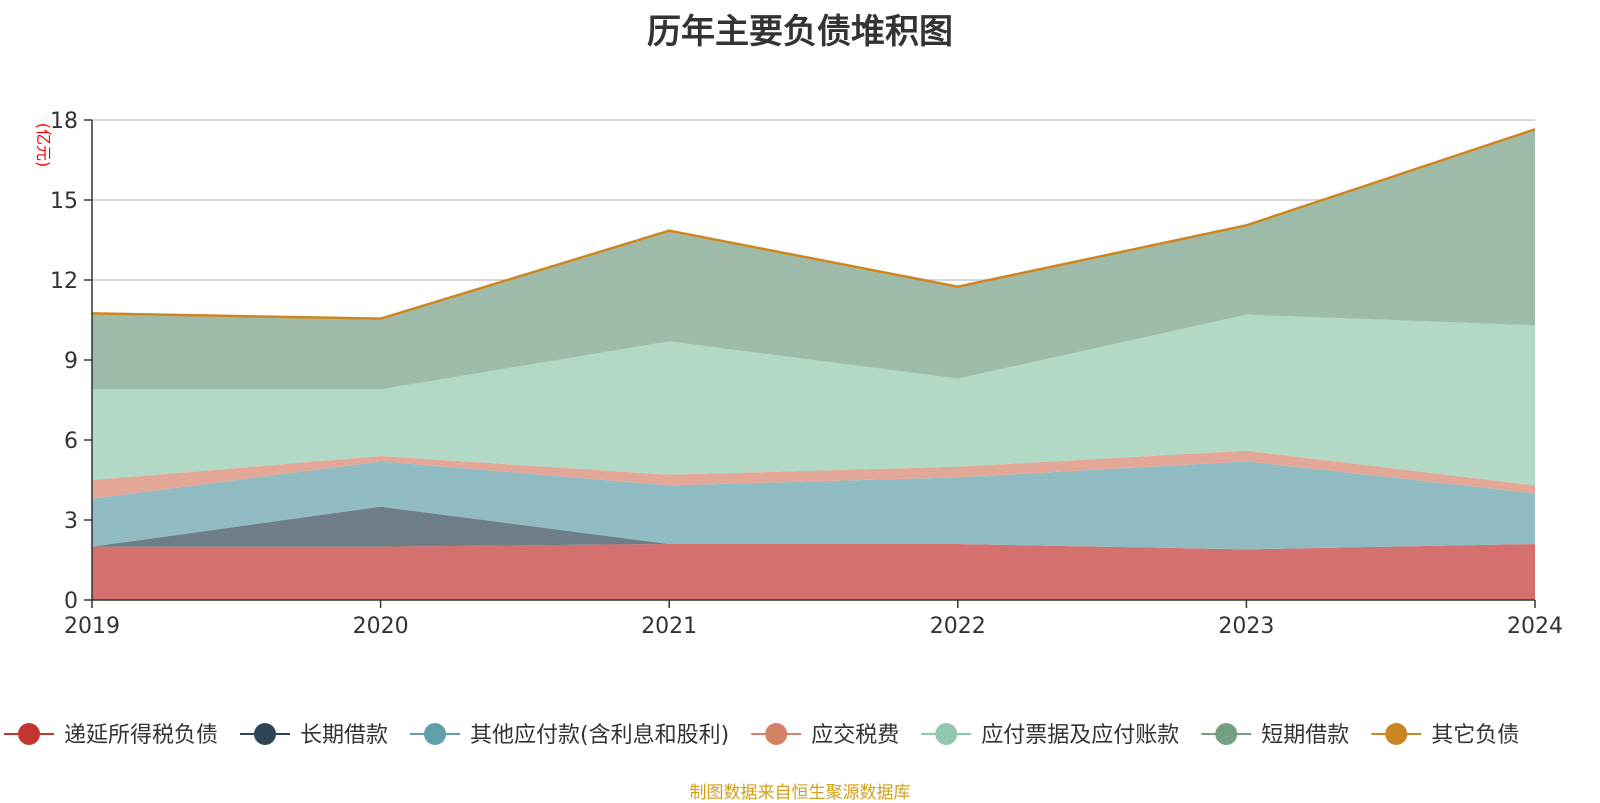 This screenshot has height=803, width=1600. What do you see at coordinates (64, 121) in the screenshot?
I see `y-tick-label: 18` at bounding box center [64, 121].